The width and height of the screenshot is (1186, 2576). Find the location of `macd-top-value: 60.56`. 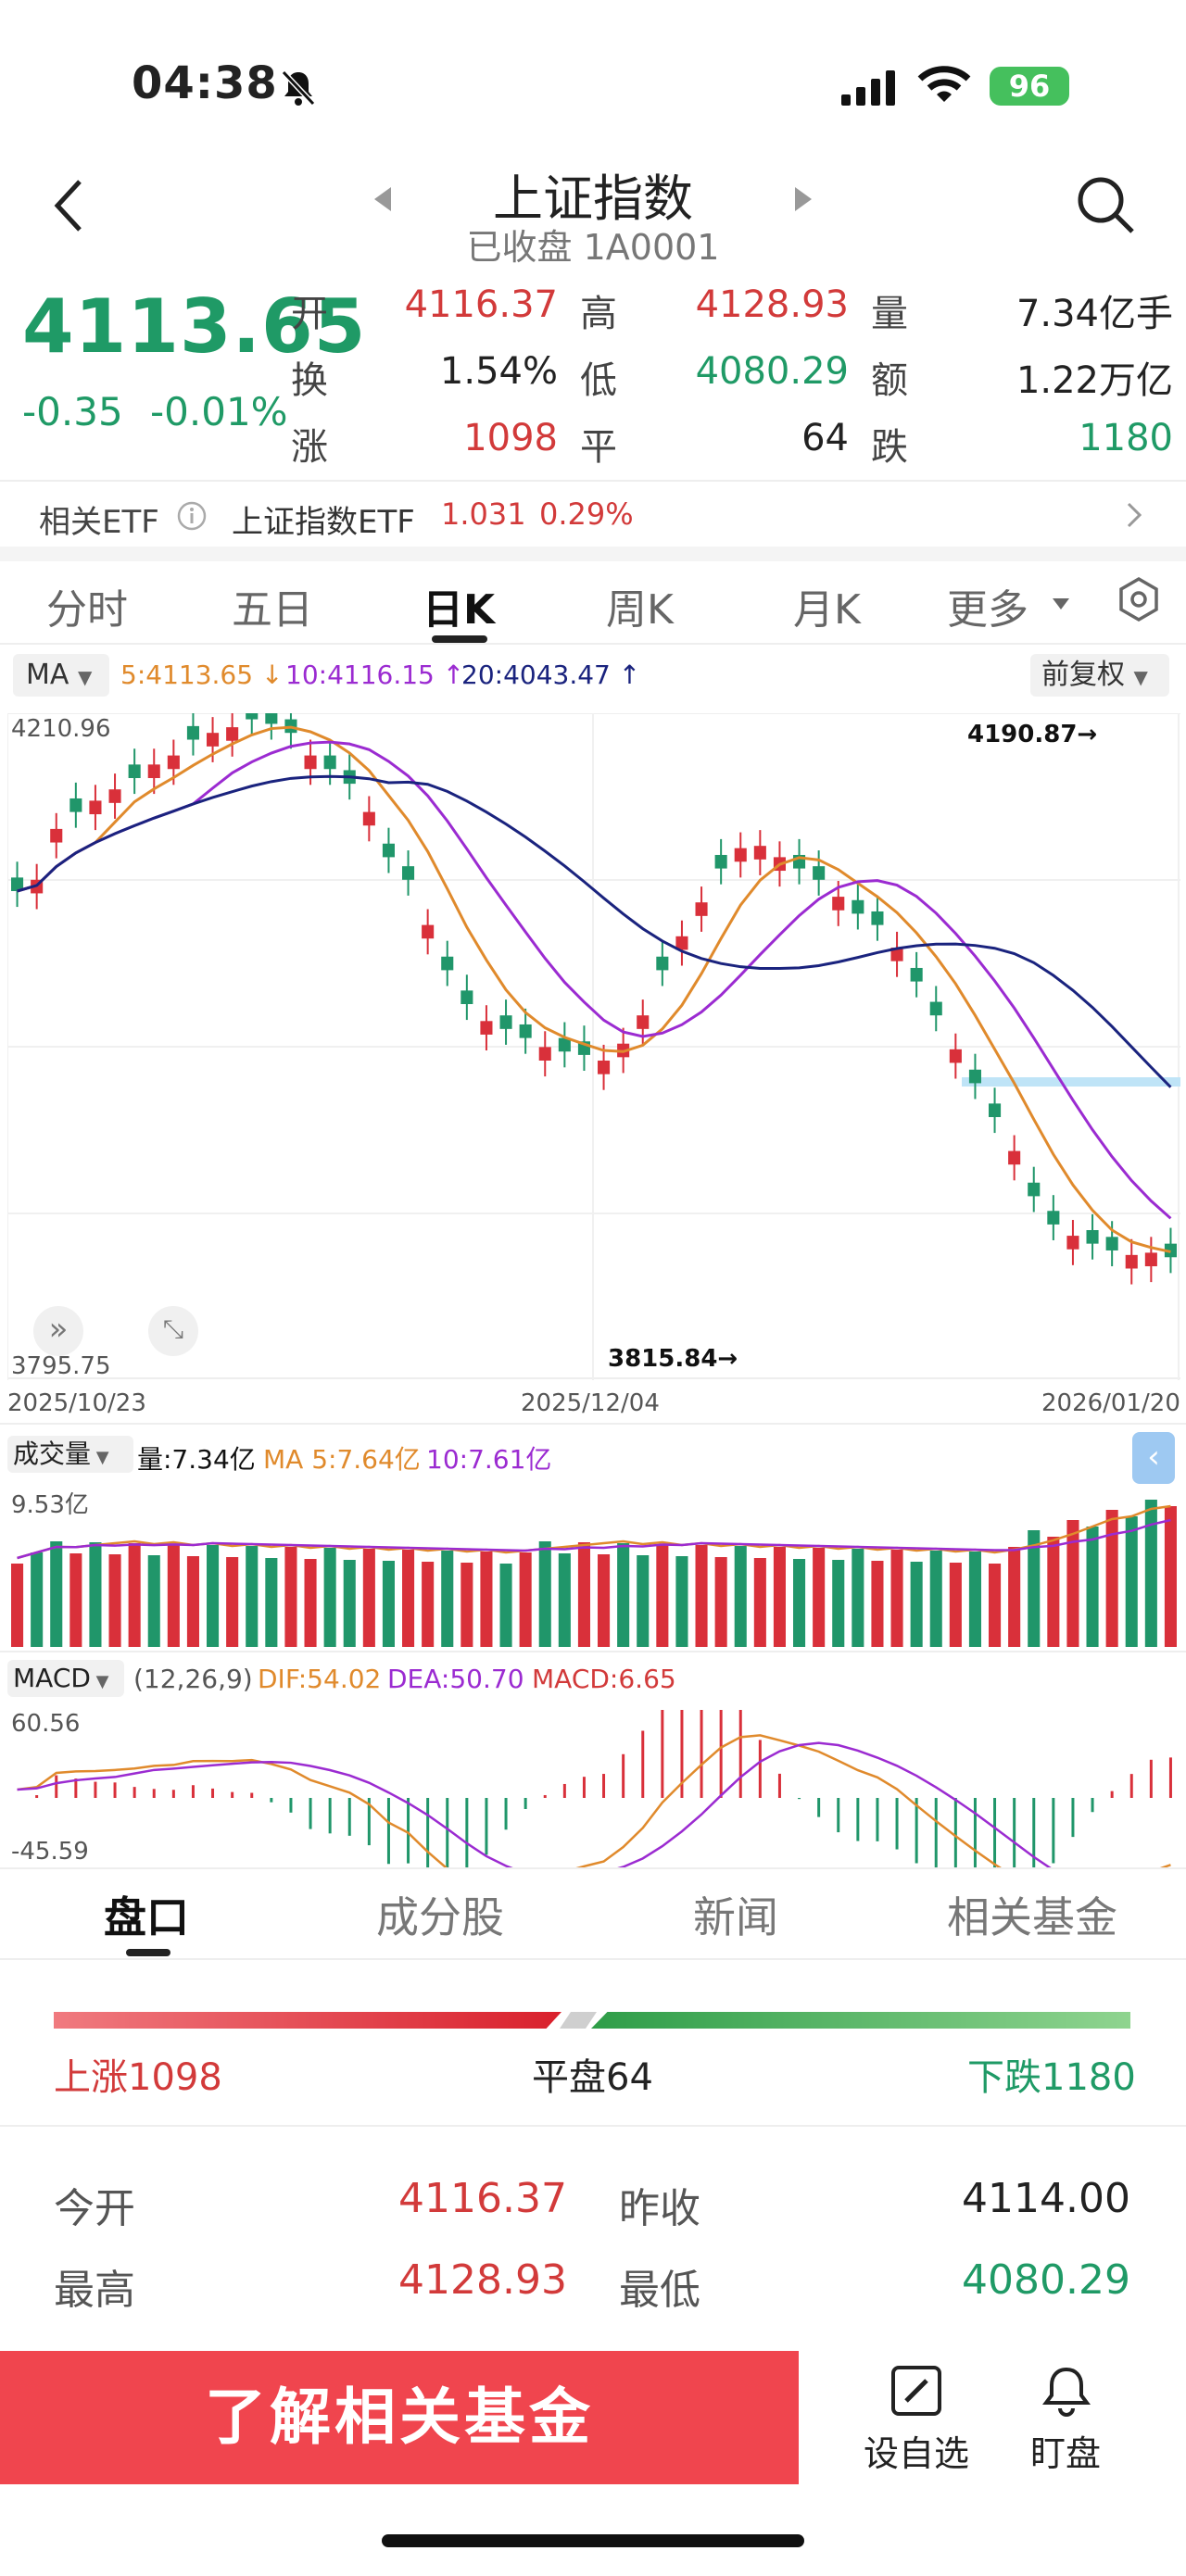

macd-top-value: 60.56 is located at coordinates (46, 1724).